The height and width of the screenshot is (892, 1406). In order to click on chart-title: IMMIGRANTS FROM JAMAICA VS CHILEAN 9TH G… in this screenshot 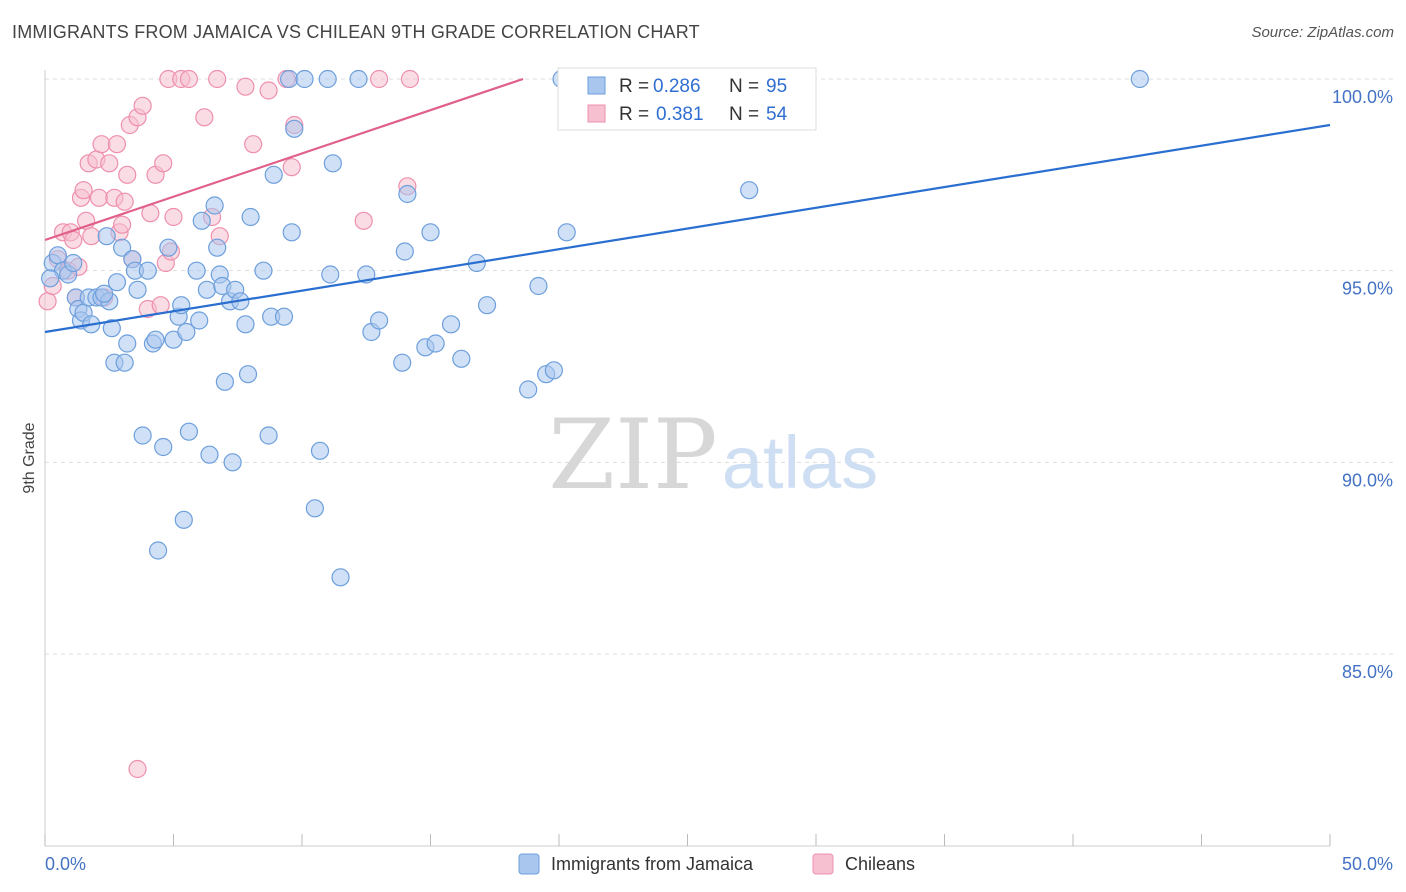, I will do `click(356, 32)`.